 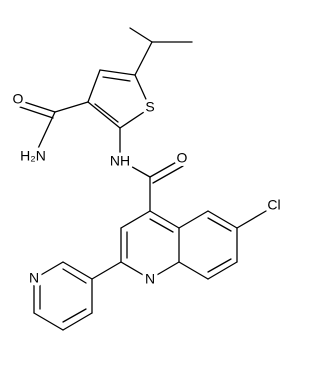 I want to click on atom-label: S, so click(x=149, y=107).